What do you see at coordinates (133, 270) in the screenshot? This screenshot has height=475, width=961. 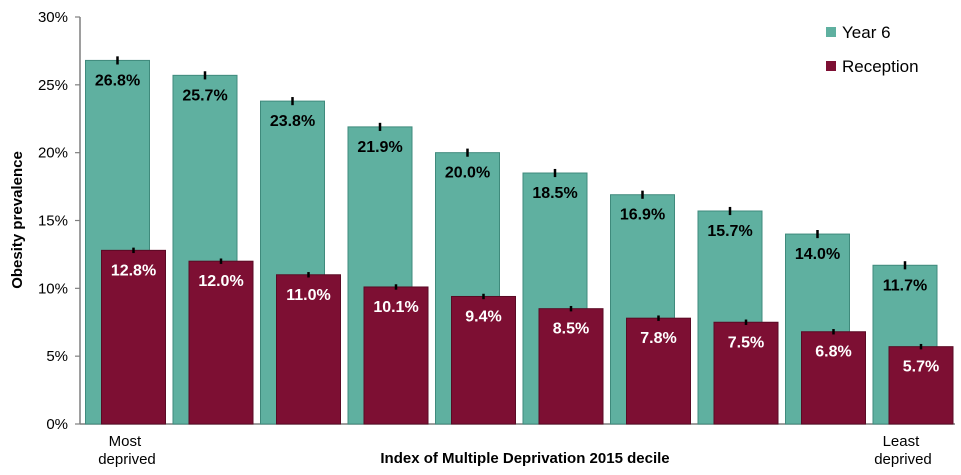 I see `data-label-reception: 12.8%` at bounding box center [133, 270].